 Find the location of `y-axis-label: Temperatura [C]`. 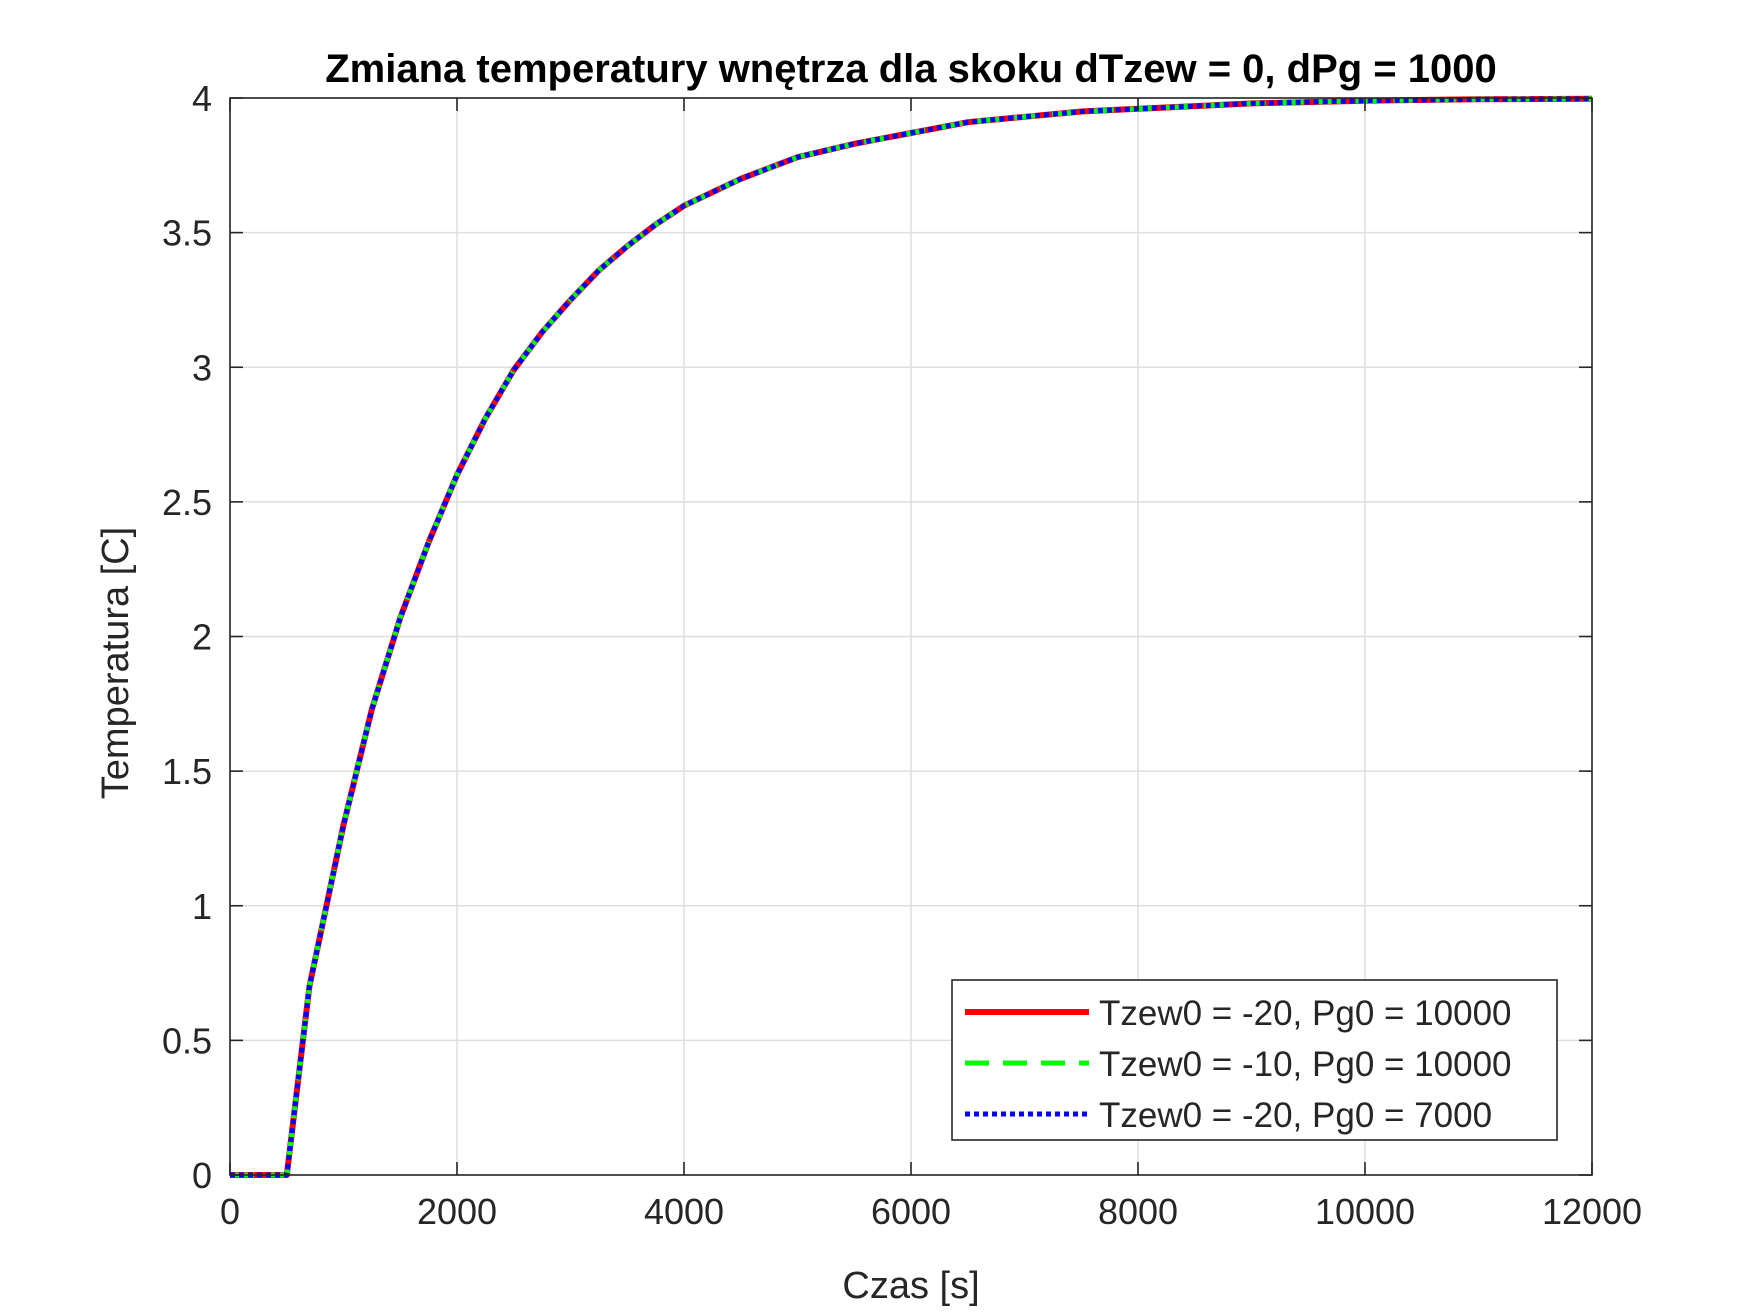

y-axis-label: Temperatura [C] is located at coordinates (116, 663).